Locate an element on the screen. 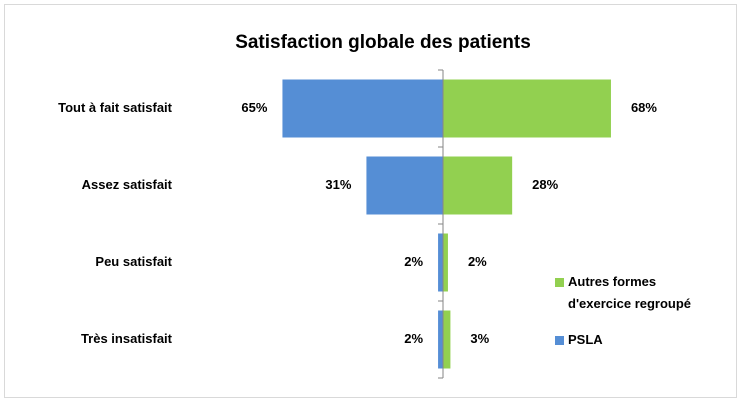 Image resolution: width=742 pixels, height=403 pixels. legend-label: PSLA is located at coordinates (585, 339).